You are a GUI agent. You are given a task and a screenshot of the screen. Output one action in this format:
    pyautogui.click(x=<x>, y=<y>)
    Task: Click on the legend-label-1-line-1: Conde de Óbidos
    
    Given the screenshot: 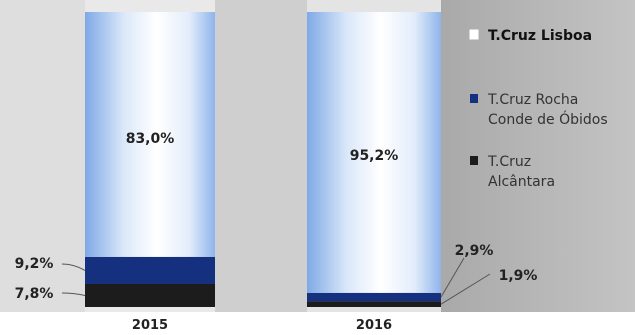 What is the action you would take?
    pyautogui.click(x=548, y=119)
    